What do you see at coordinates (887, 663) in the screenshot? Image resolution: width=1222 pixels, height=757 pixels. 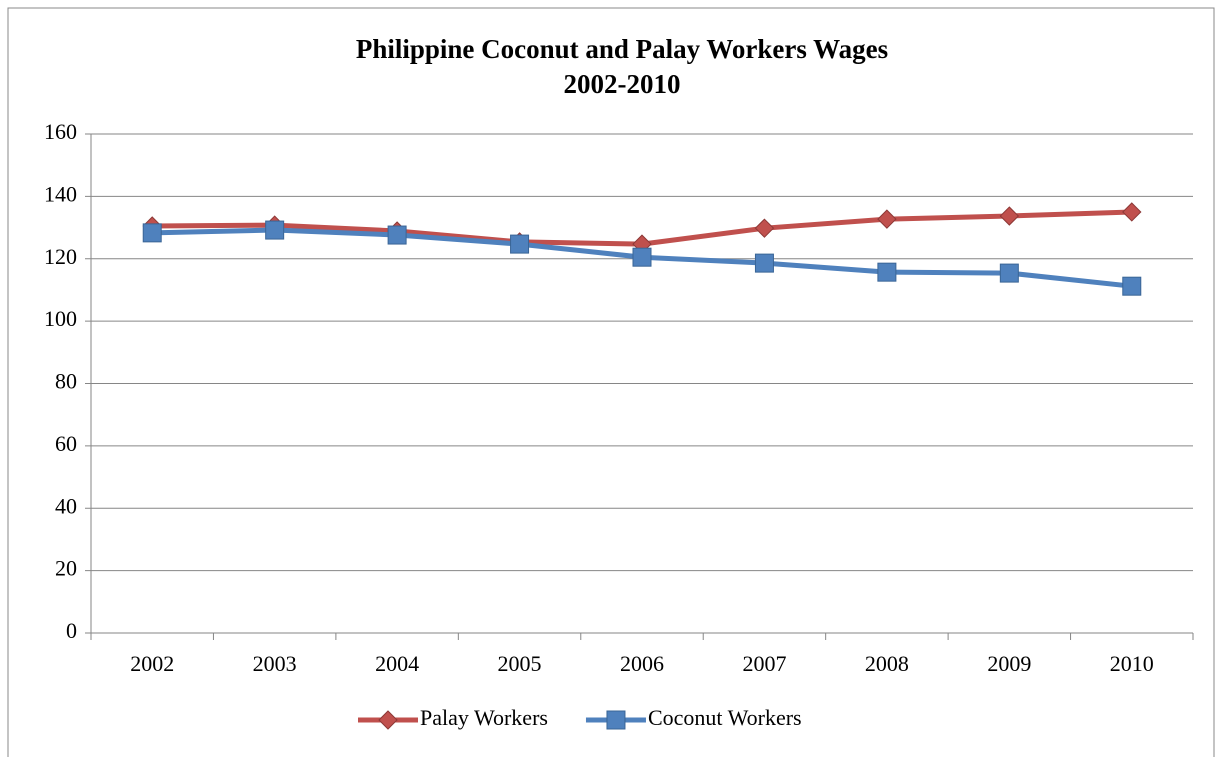 I see `x-tick-label: 2008` at bounding box center [887, 663].